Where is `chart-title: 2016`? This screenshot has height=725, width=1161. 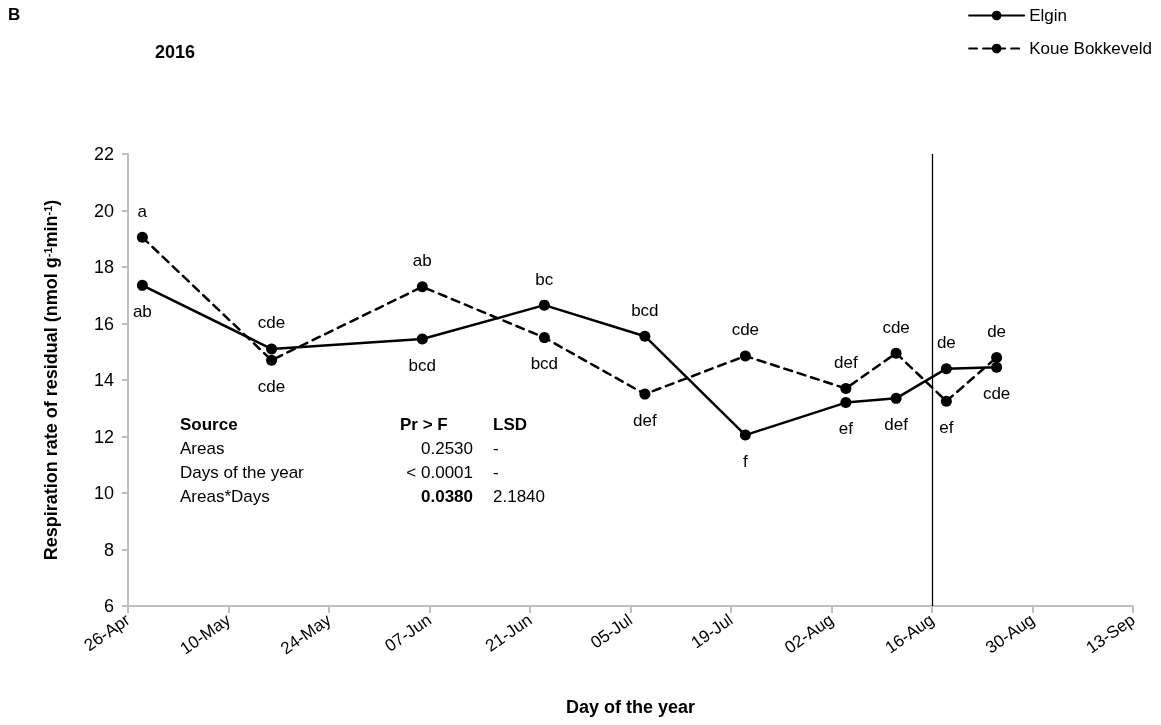
chart-title: 2016 is located at coordinates (175, 52).